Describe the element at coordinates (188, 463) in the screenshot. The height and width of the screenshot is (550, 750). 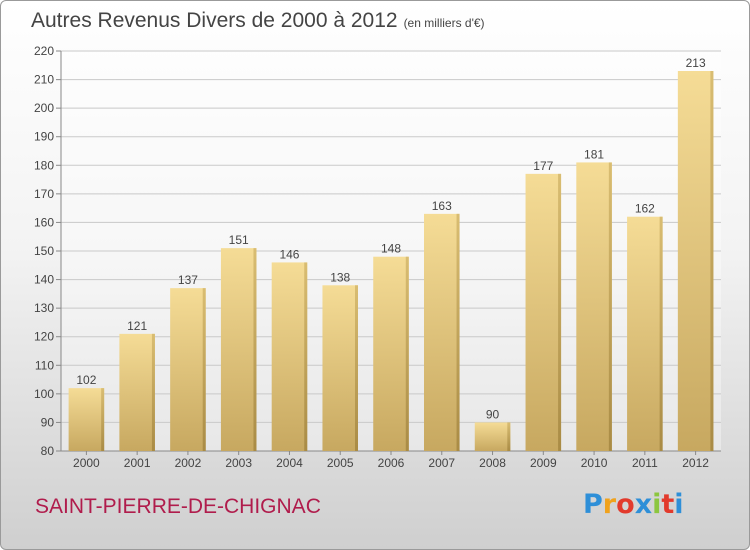
I see `x-tick-label: 2002` at that location.